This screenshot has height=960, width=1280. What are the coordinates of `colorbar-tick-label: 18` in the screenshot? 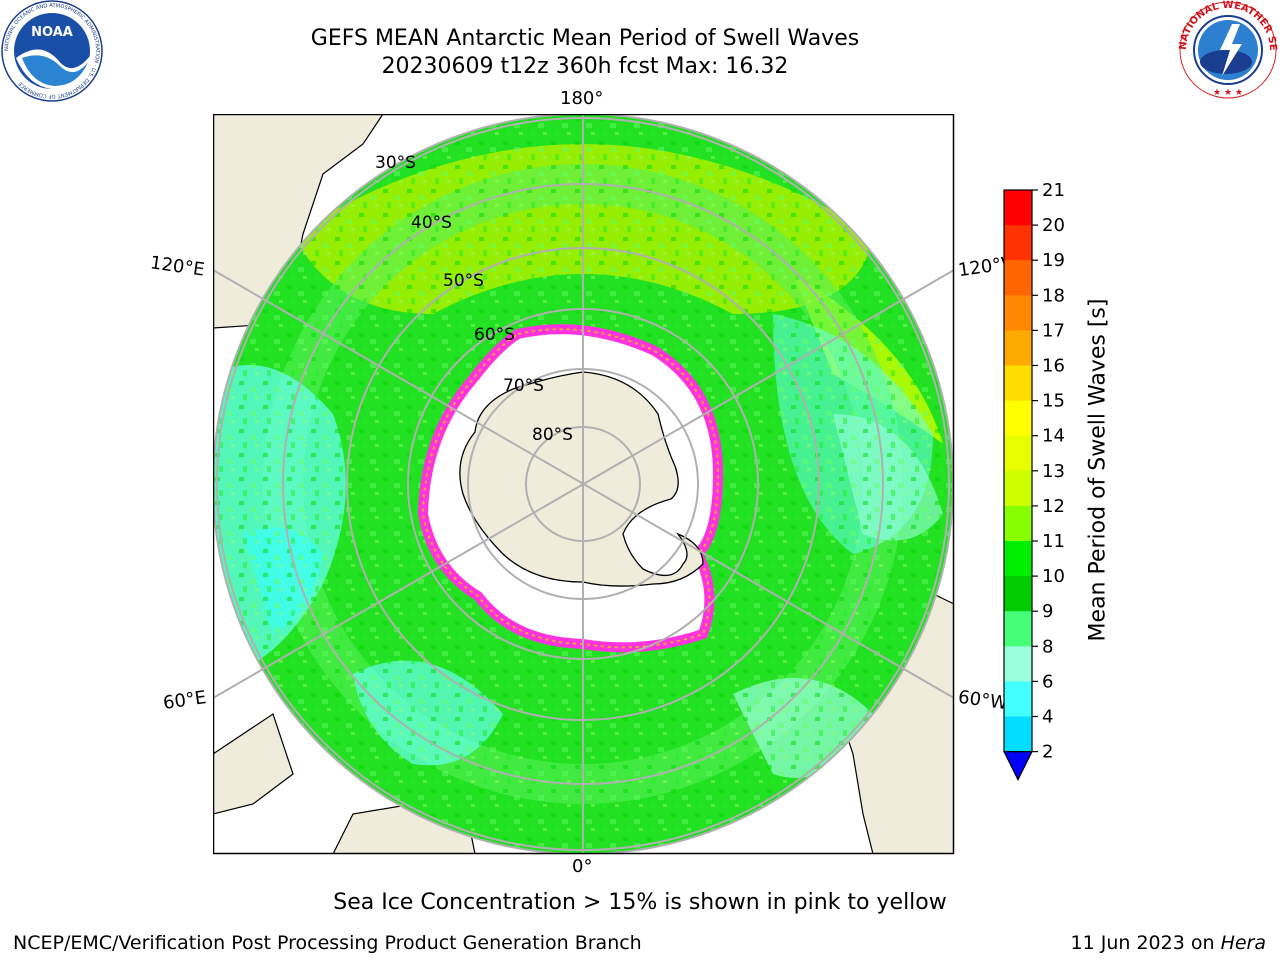 It's located at (1053, 295).